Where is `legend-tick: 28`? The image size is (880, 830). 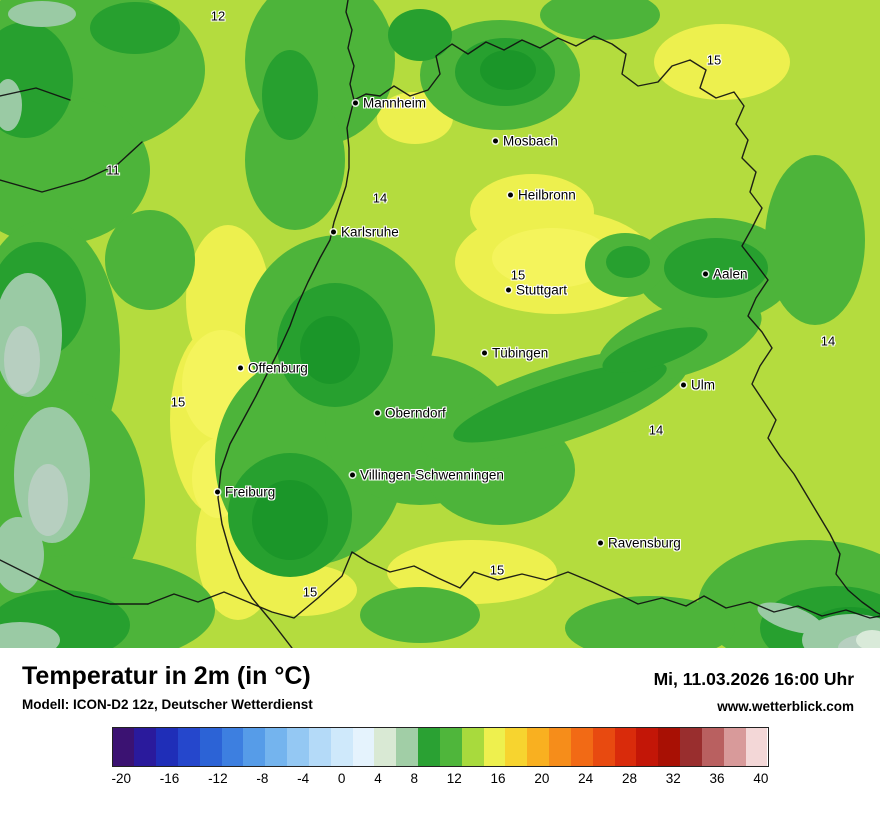
legend-tick: 28 is located at coordinates (629, 778).